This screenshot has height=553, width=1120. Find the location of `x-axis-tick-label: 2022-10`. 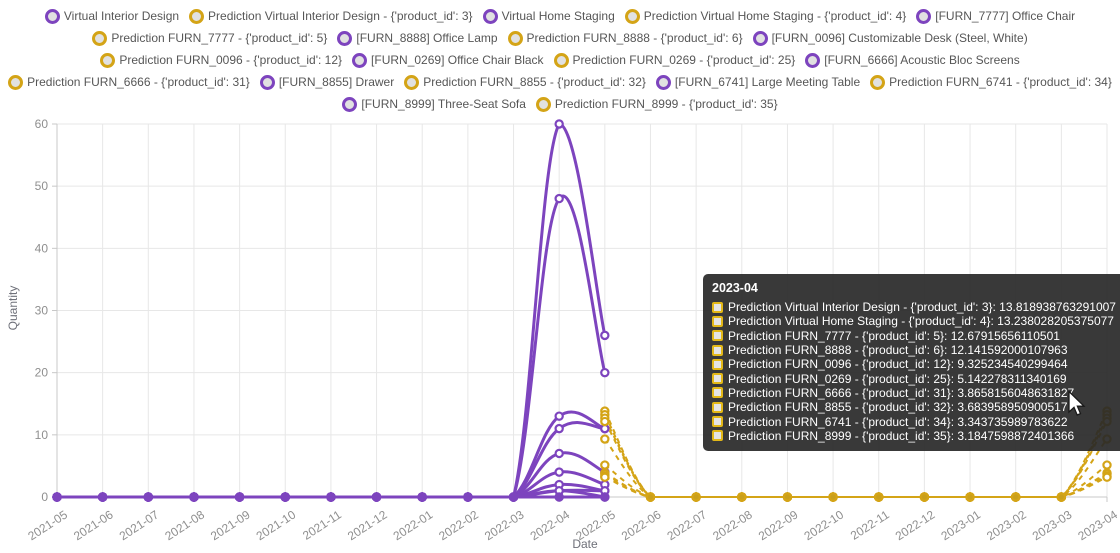

x-axis-tick-label: 2022-10 is located at coordinates (824, 525).